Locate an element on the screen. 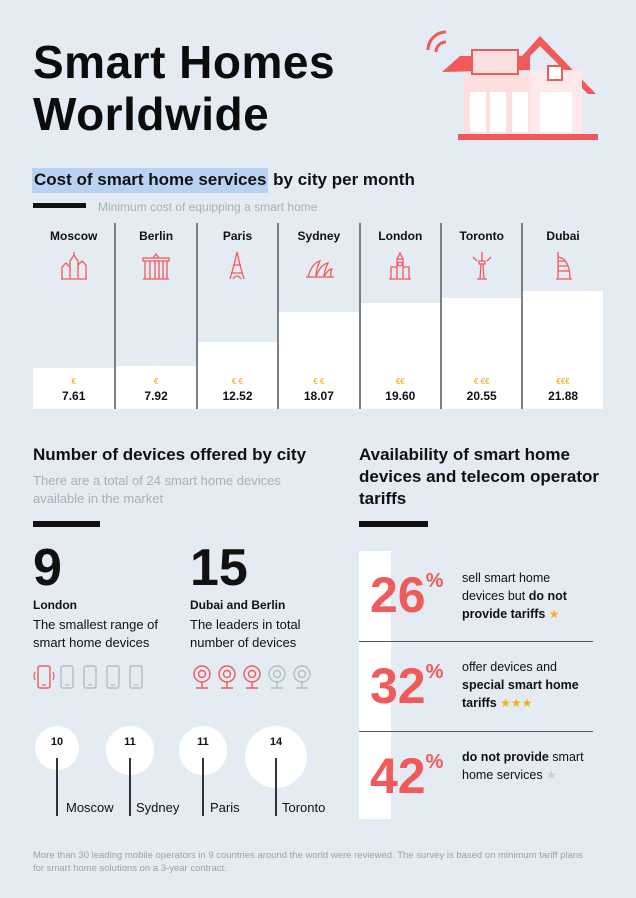 The image size is (636, 898). city-name: Berlin is located at coordinates (156, 236).